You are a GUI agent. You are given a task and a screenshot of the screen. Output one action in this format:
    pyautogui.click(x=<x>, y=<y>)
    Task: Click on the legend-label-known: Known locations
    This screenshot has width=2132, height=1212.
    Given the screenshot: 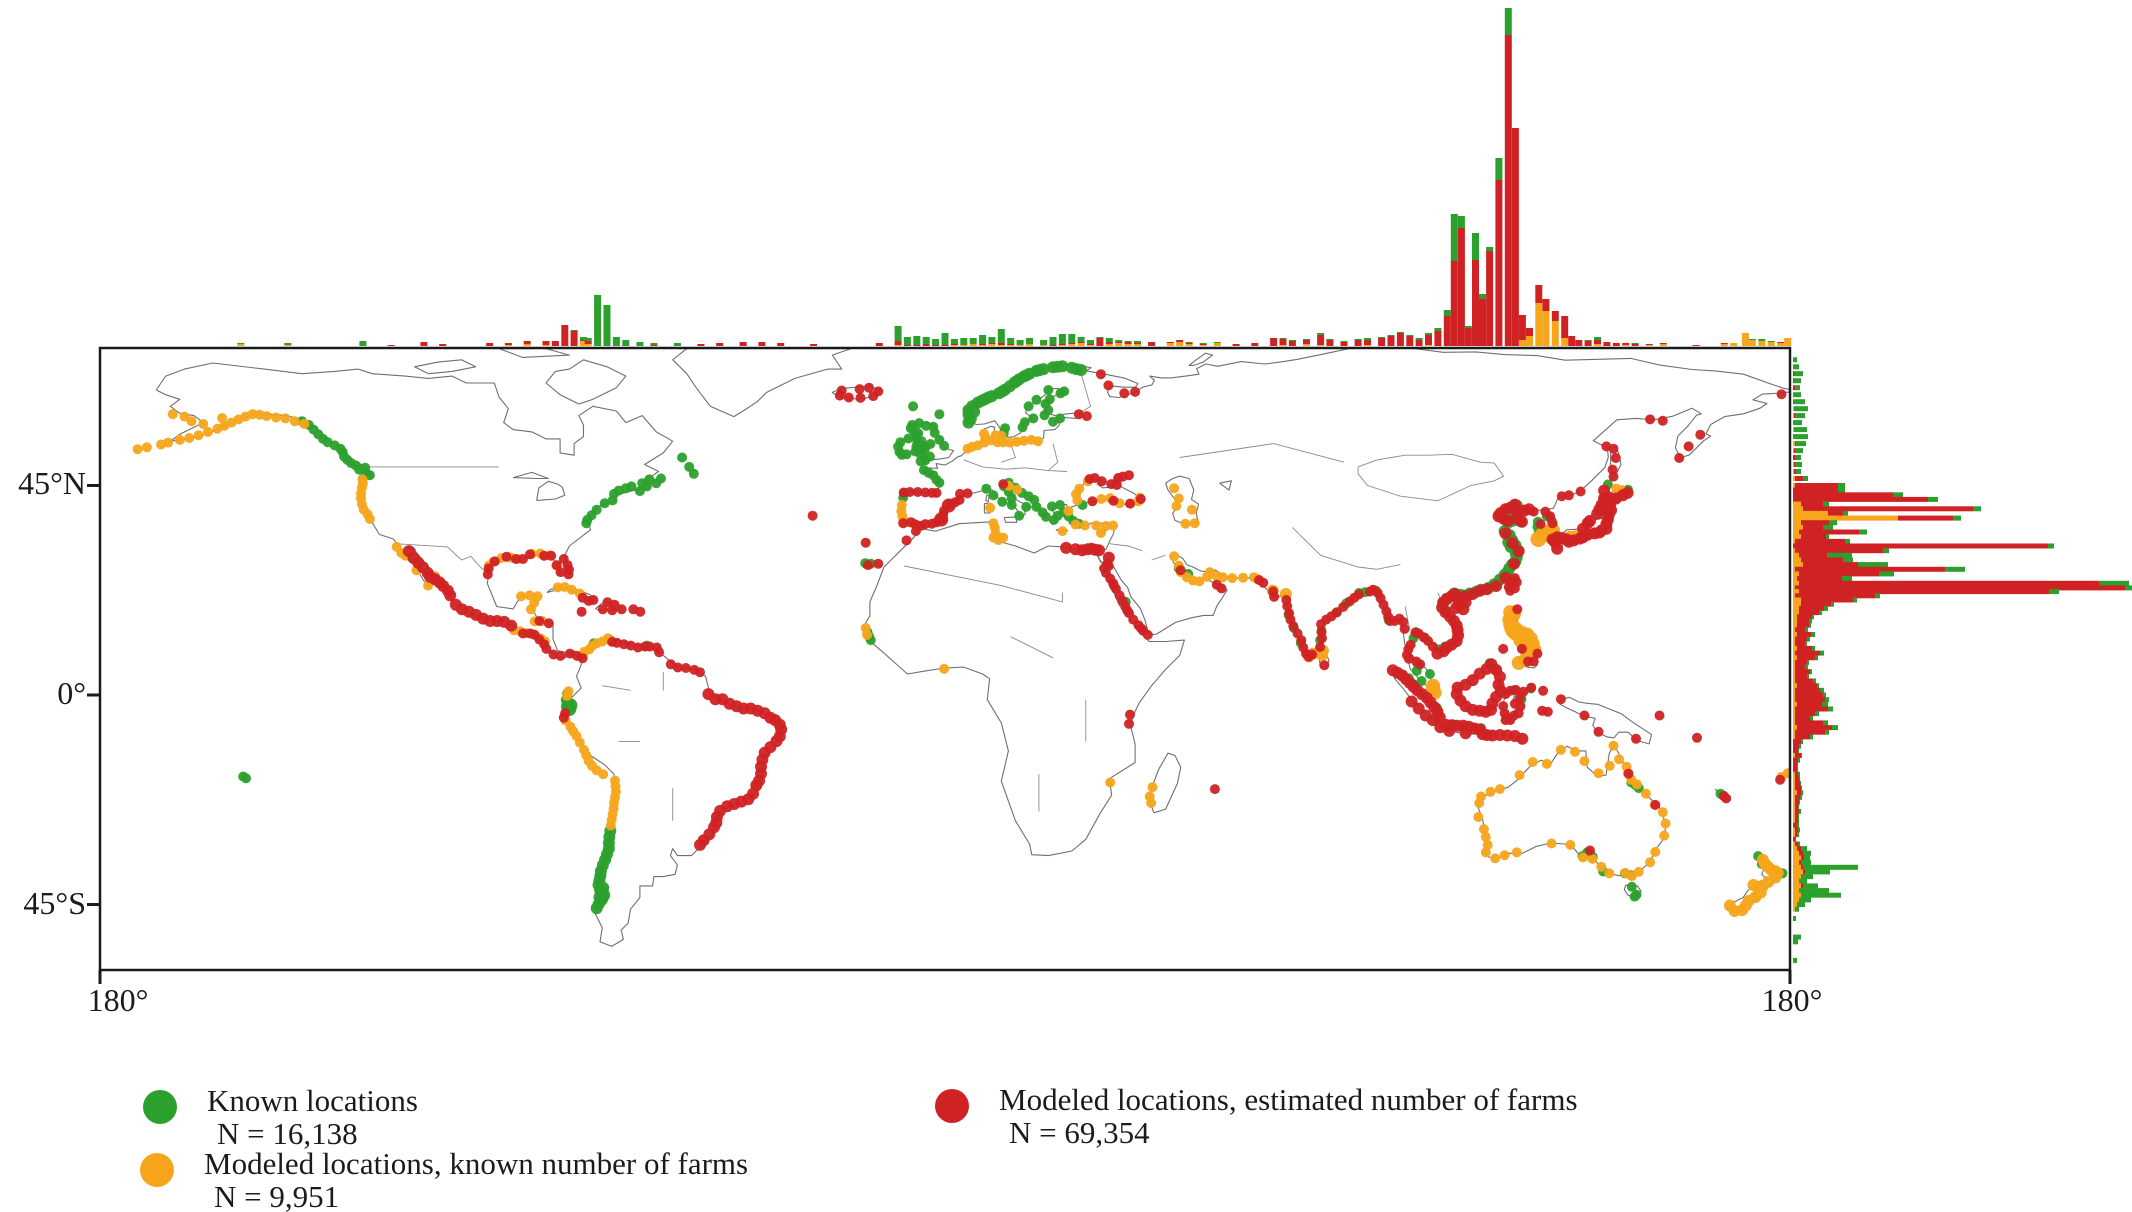 What is the action you would take?
    pyautogui.click(x=312, y=1100)
    